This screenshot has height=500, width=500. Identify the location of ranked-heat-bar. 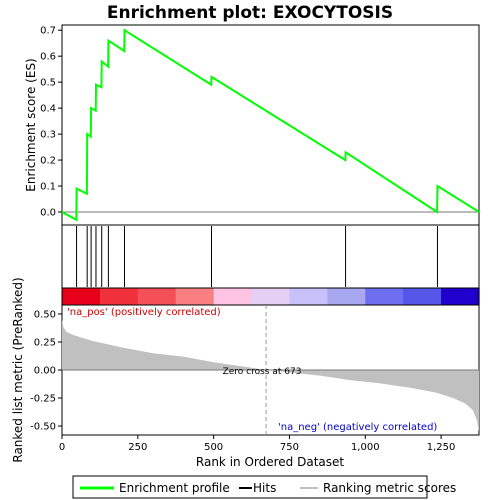
(271, 296).